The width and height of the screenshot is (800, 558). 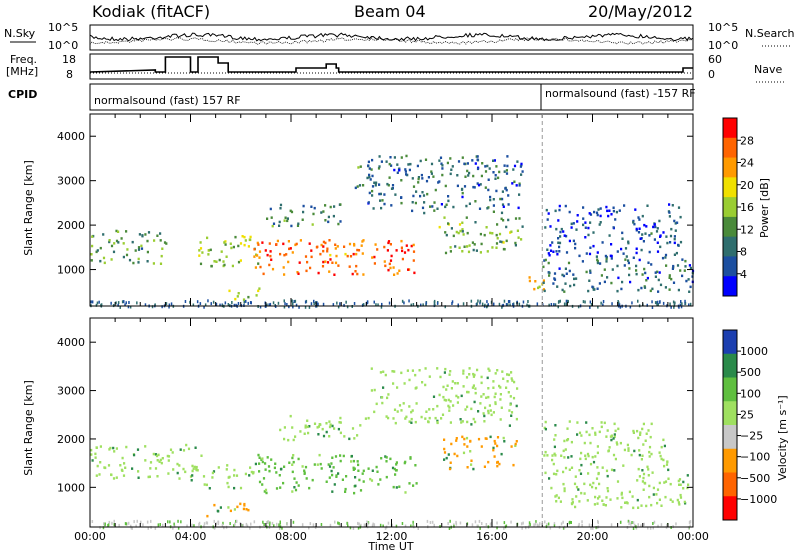 What do you see at coordinates (28, 428) in the screenshot?
I see `velocity-ylabel: Slant Range [km]` at bounding box center [28, 428].